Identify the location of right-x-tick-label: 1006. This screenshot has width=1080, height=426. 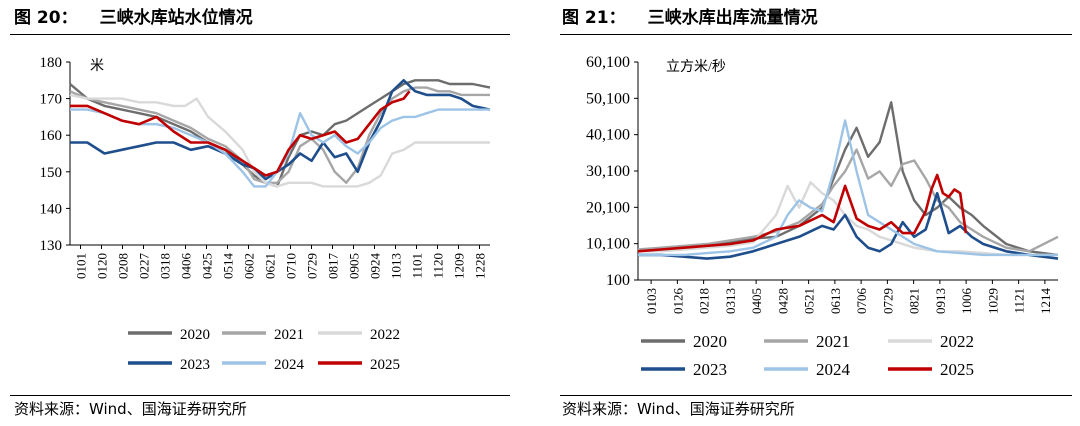
(966, 301).